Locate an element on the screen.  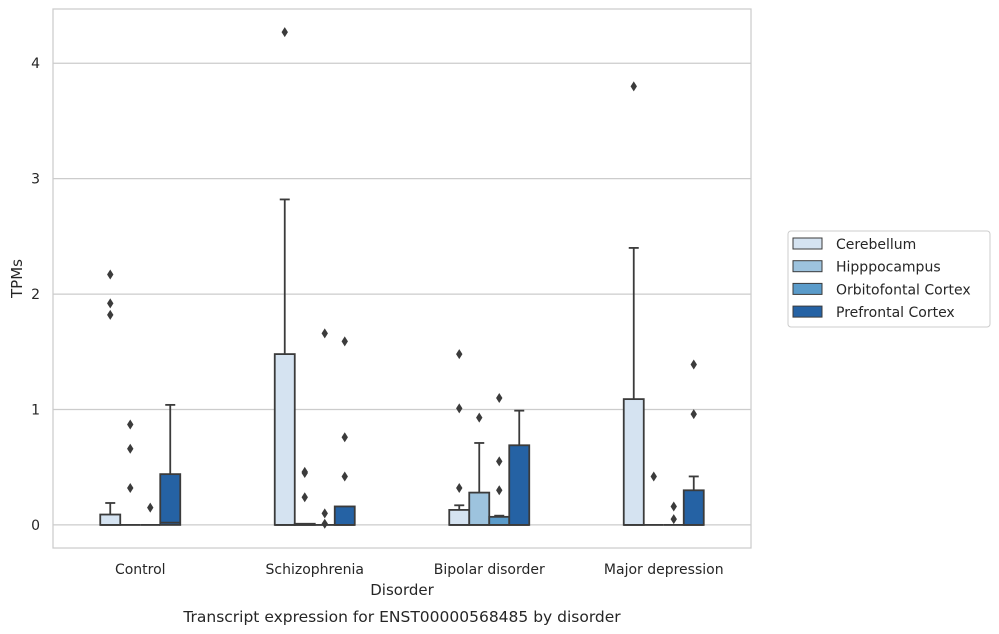
legend-entry: Hipppocampus is located at coordinates (888, 268).